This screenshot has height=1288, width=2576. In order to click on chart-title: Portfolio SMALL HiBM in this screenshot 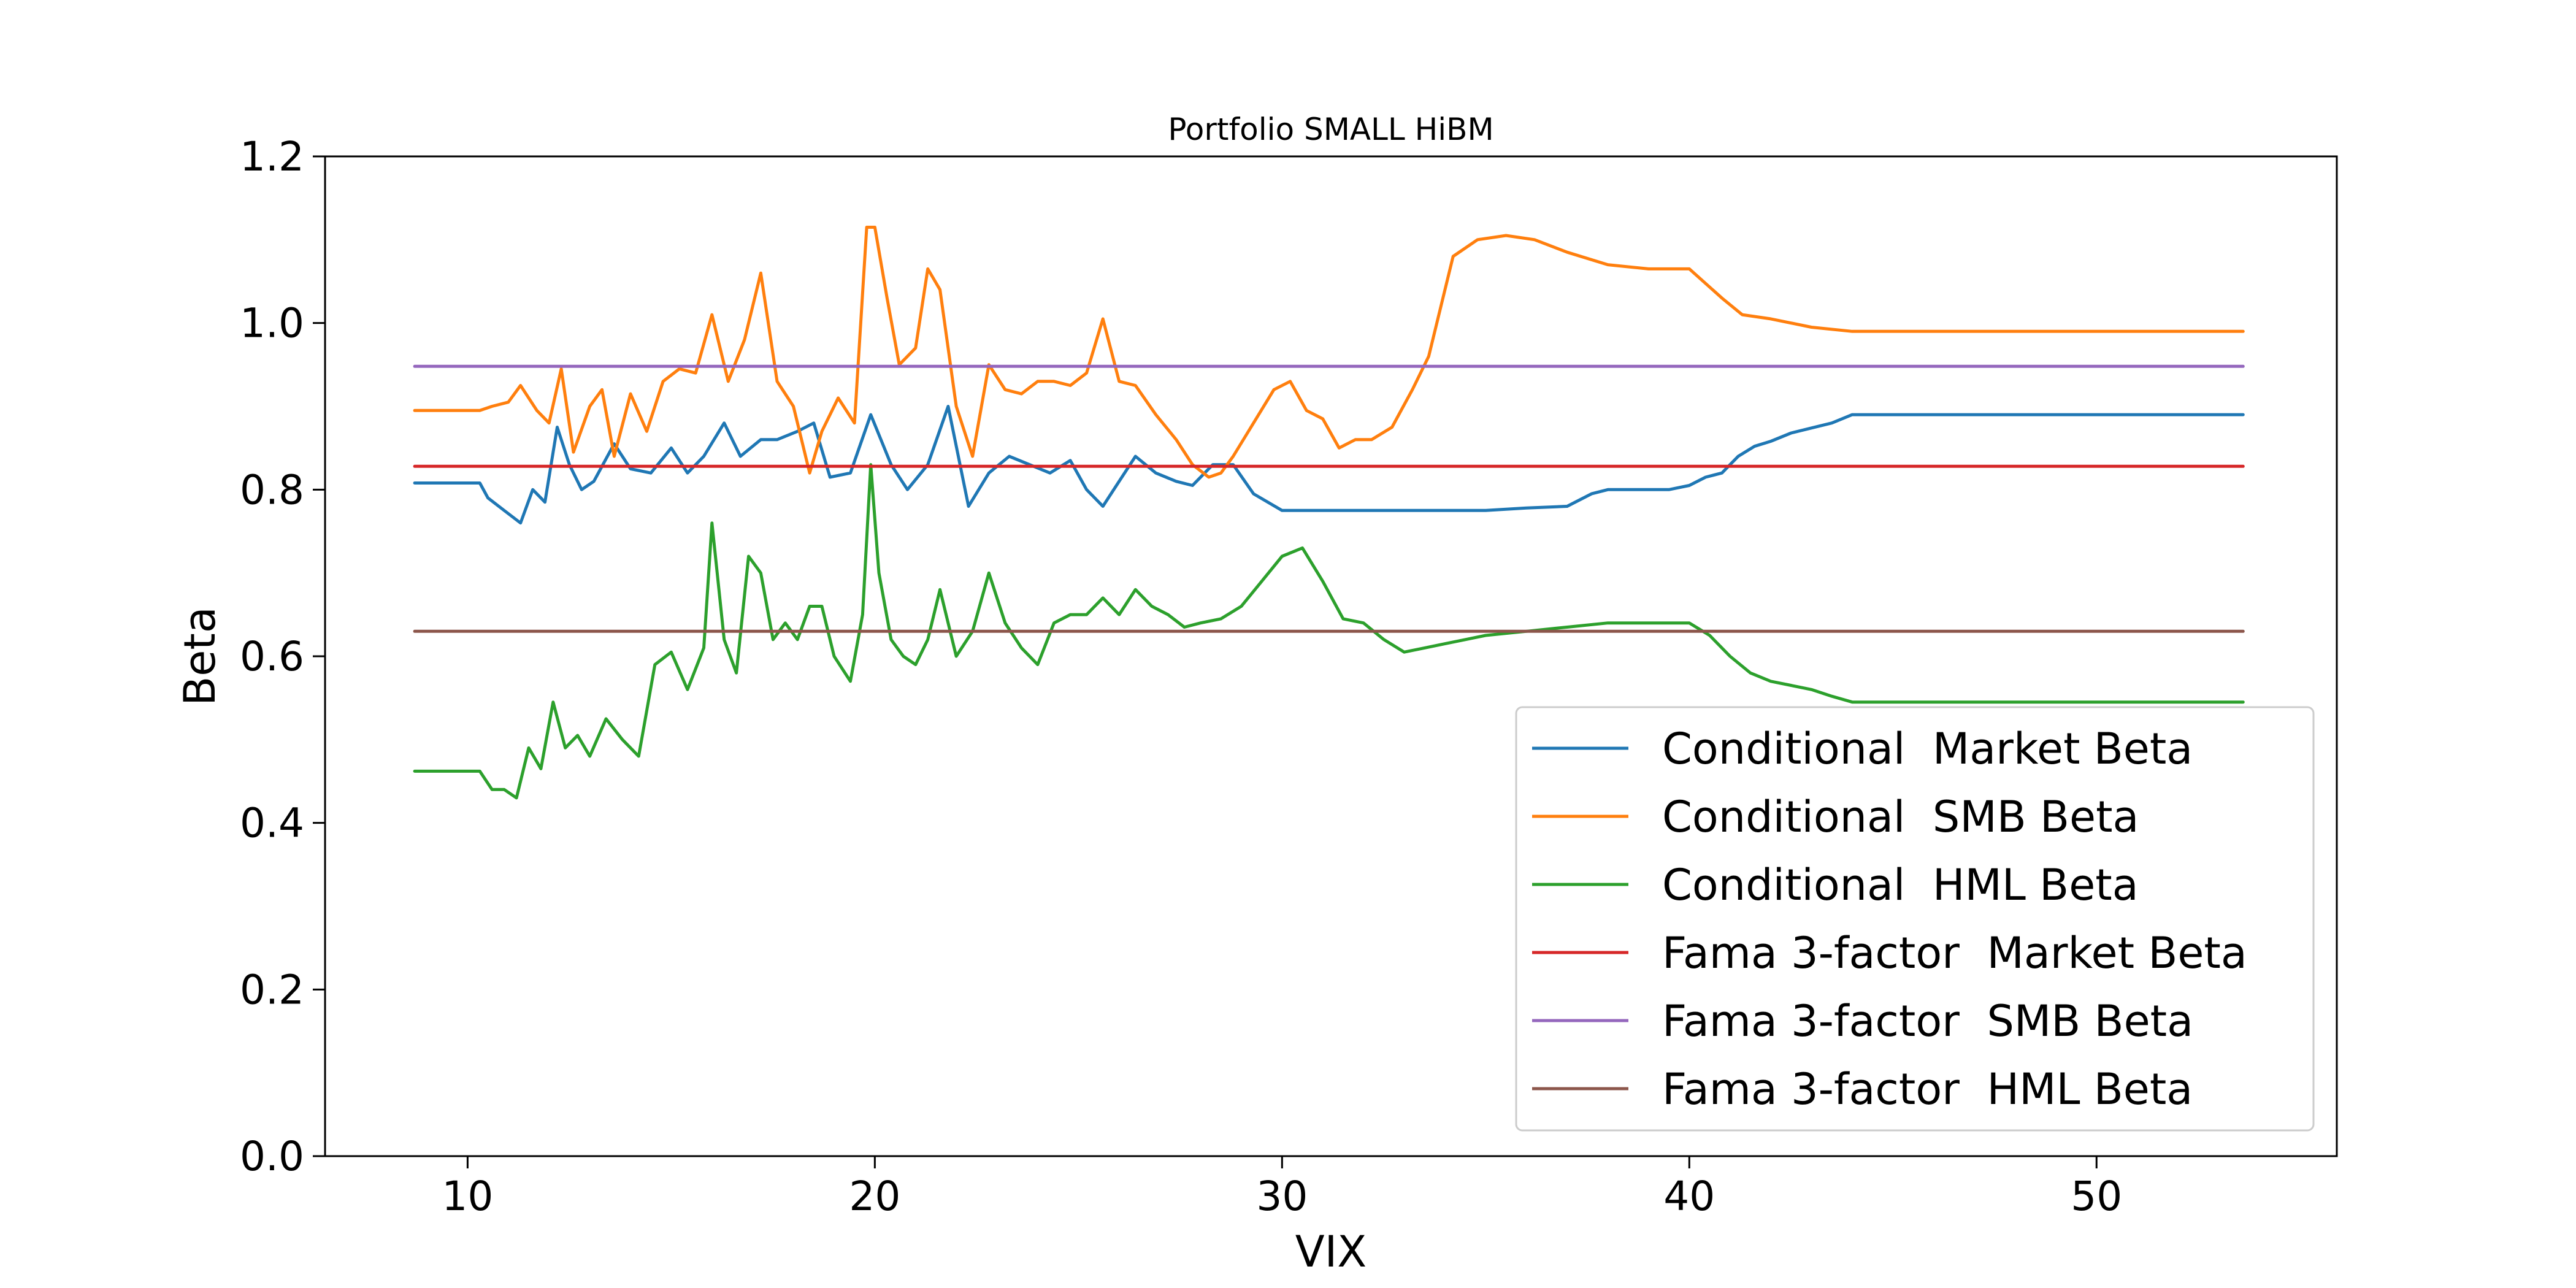, I will do `click(1330, 129)`.